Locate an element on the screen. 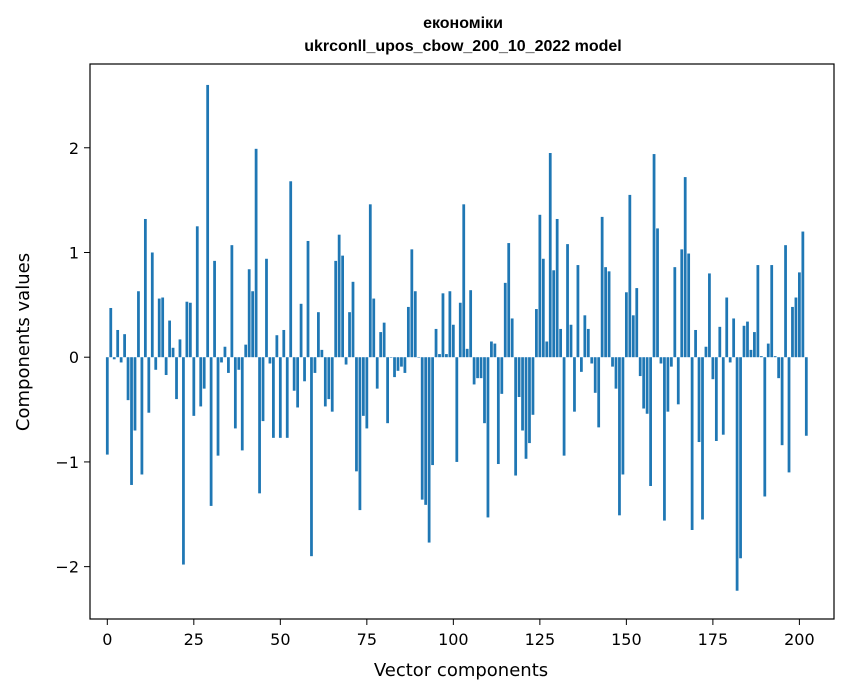  x-tick-label: 125 is located at coordinates (540, 639).